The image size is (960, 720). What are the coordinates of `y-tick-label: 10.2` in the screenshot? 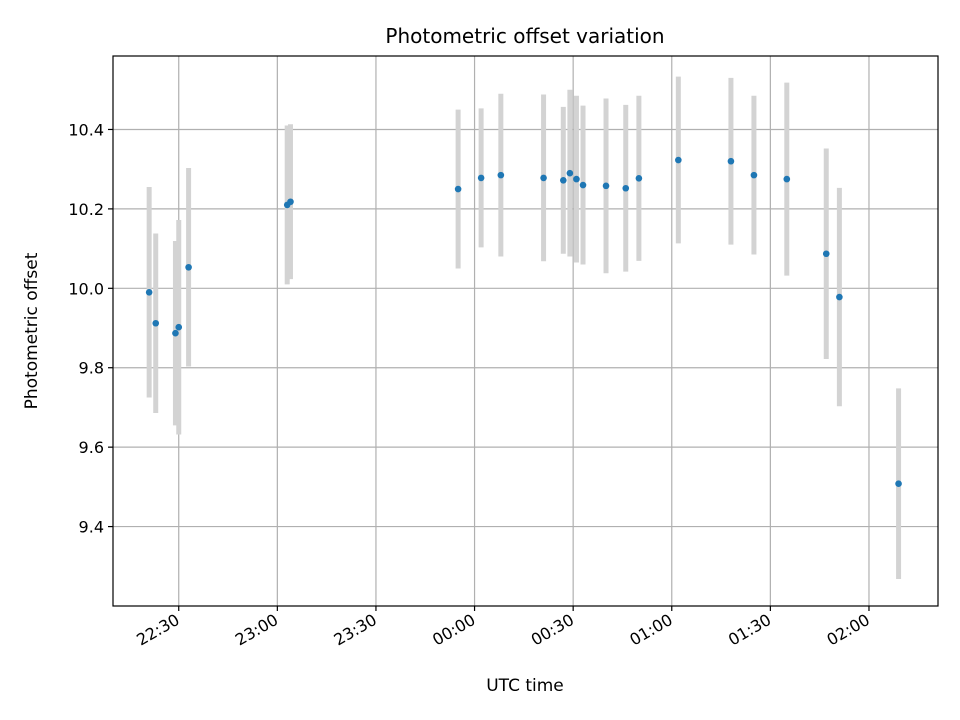 It's located at (86, 209).